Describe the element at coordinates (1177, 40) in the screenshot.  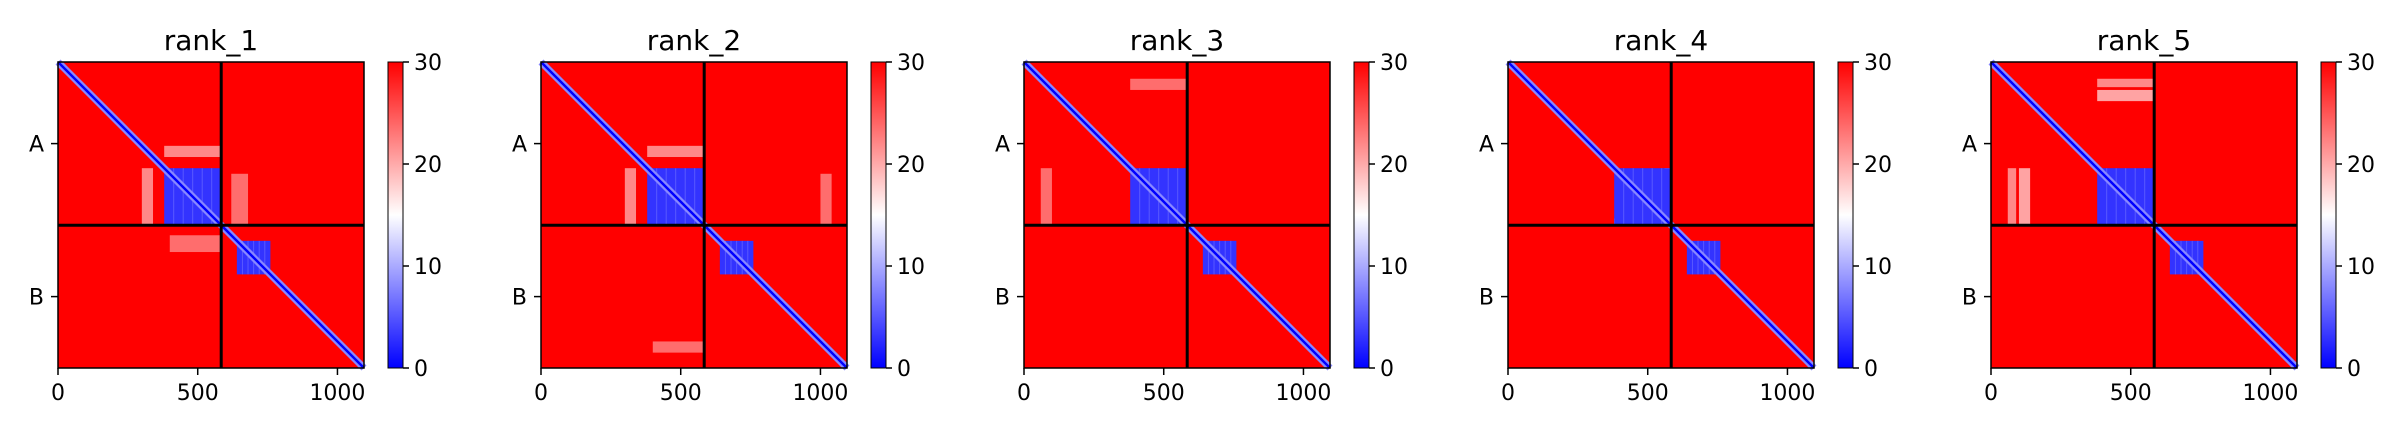
I see `panel-title: rank_3` at that location.